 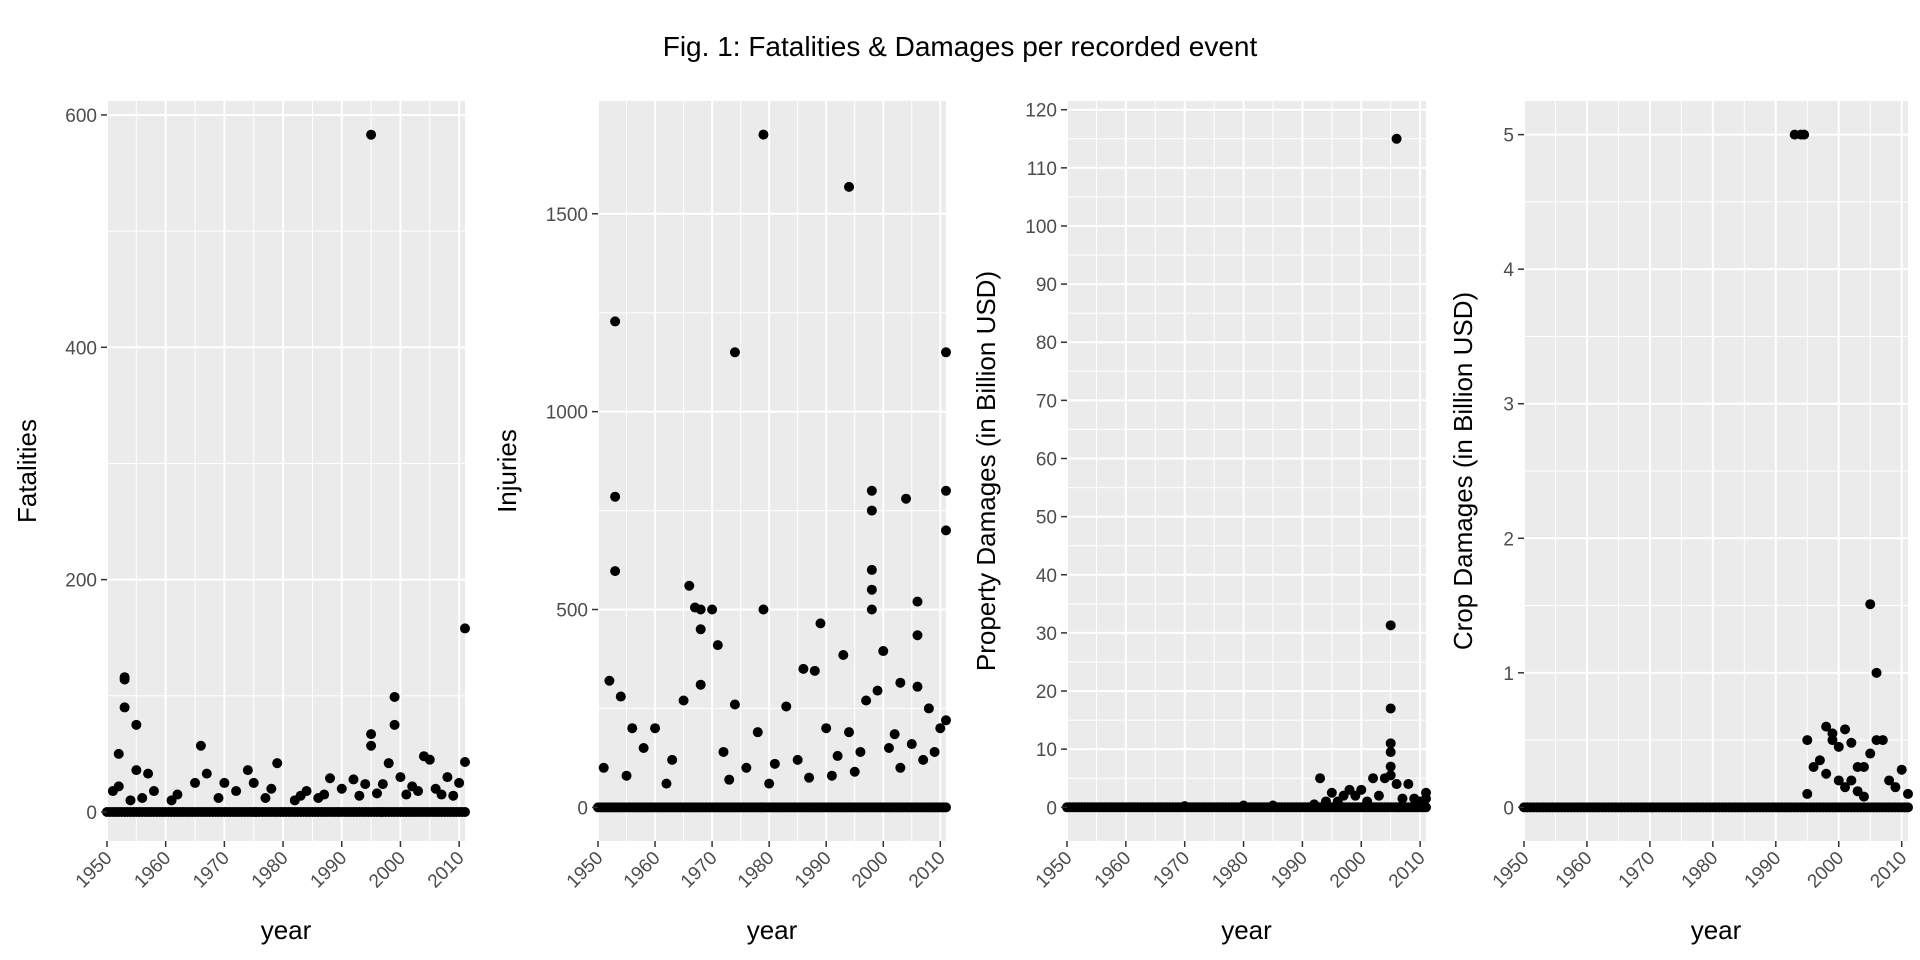 What do you see at coordinates (81, 581) in the screenshot?
I see `y-tick-label: 200` at bounding box center [81, 581].